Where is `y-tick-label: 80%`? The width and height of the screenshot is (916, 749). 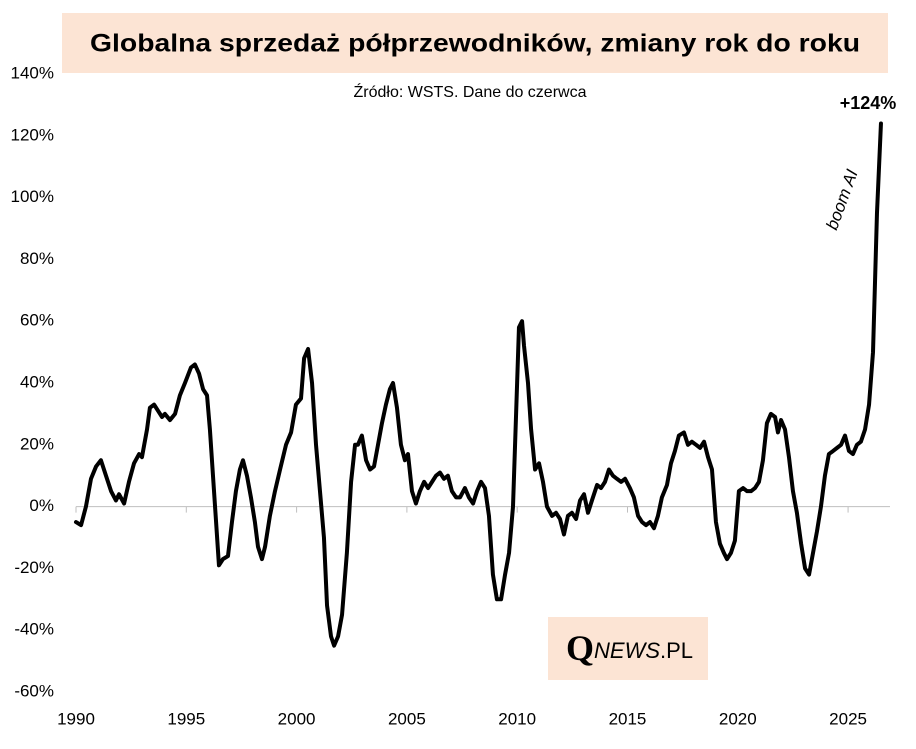 y-tick-label: 80% is located at coordinates (37, 258).